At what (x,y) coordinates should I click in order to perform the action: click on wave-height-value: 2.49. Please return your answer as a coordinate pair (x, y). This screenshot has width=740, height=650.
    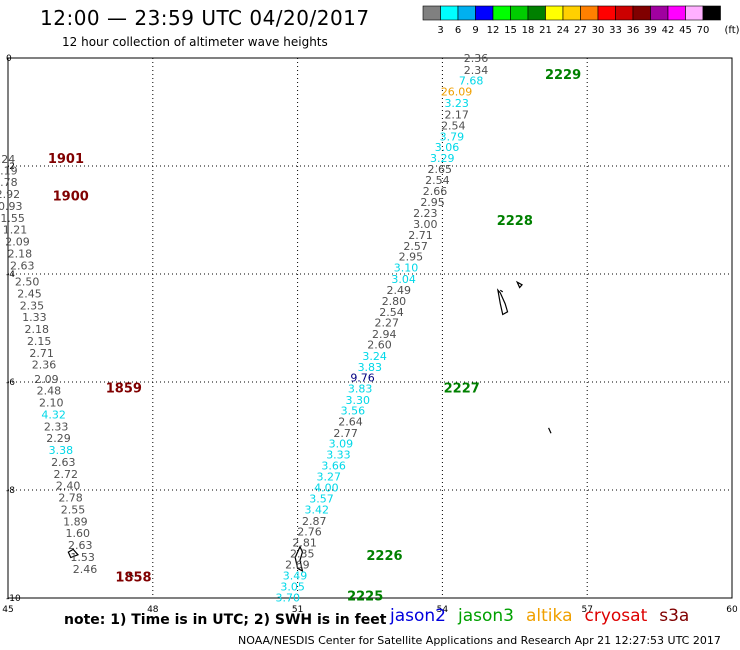
    Looking at the image, I should click on (399, 290).